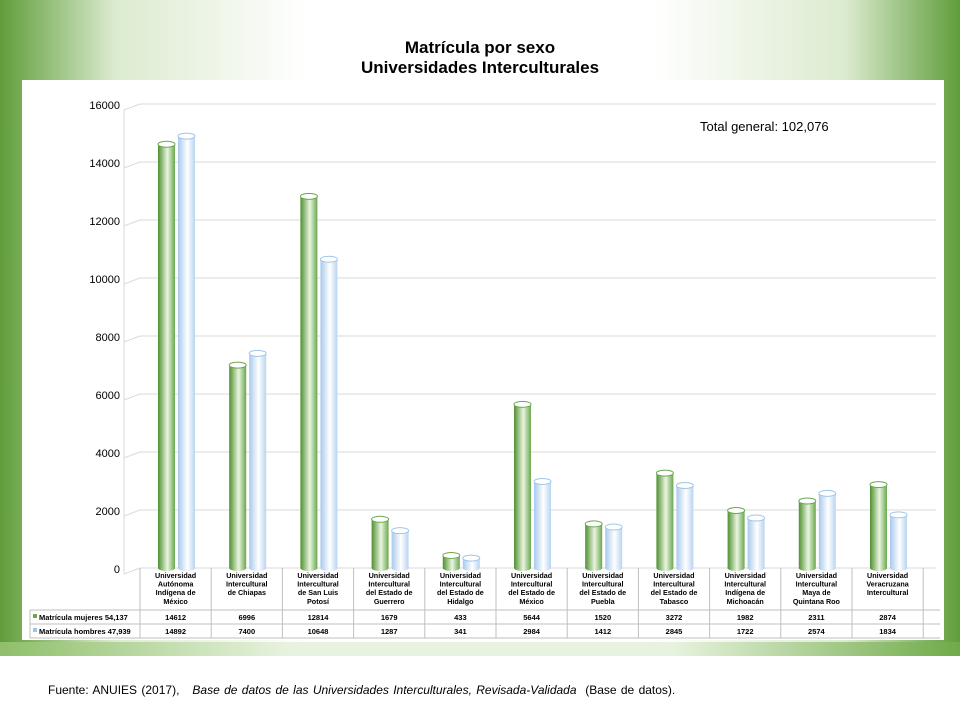  I want to click on data-label: 1679, so click(389, 617).